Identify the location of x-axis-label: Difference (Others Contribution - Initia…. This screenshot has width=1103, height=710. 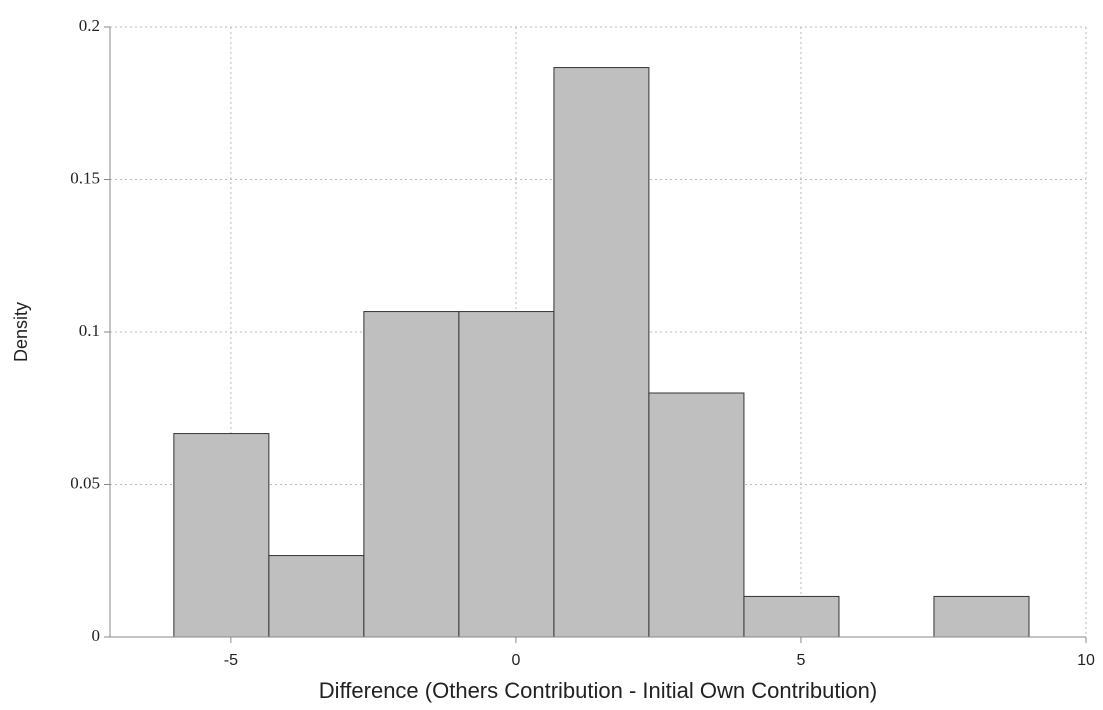
(598, 690).